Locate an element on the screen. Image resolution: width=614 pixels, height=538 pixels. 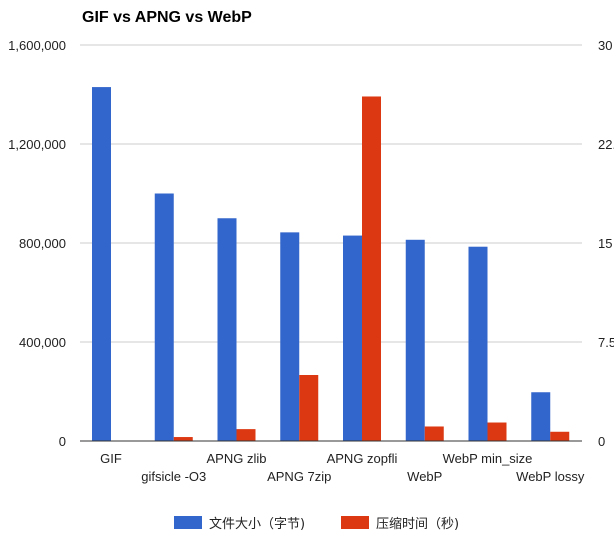
left-tick-label: 800,000 is located at coordinates (42, 243).